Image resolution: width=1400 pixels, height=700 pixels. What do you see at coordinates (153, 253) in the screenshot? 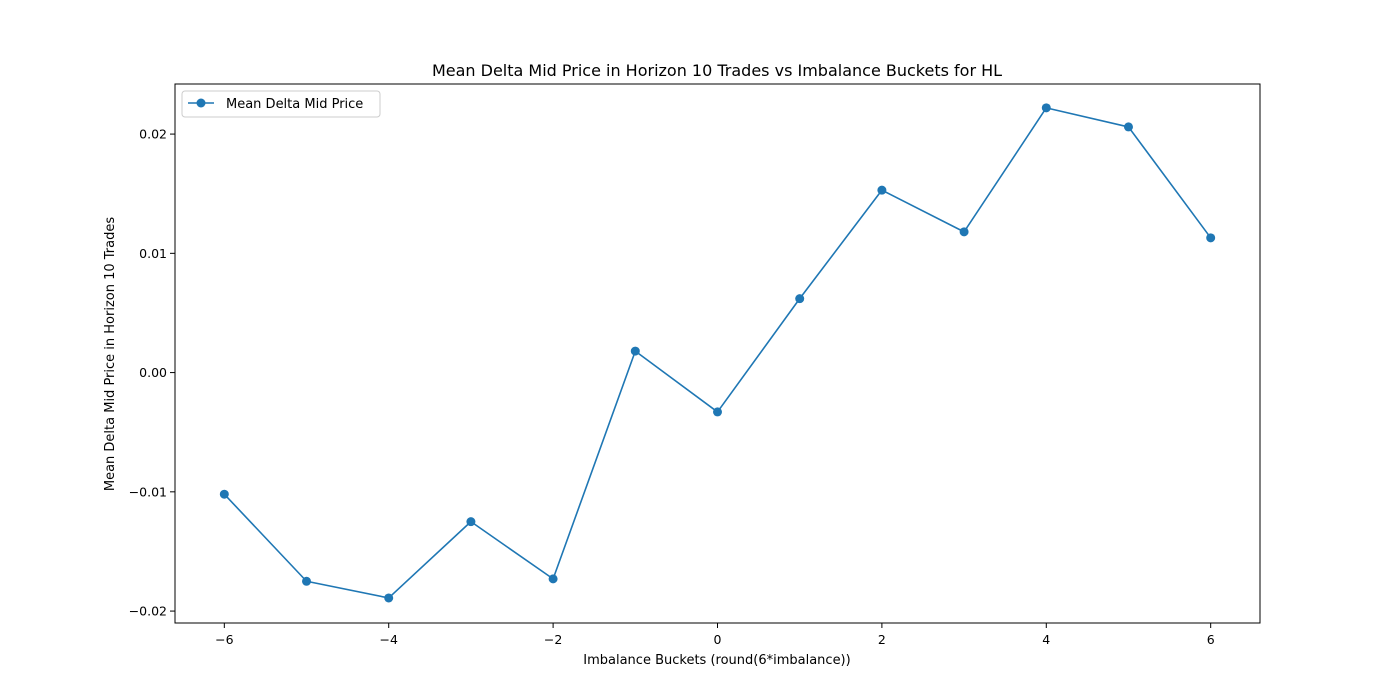
I see `y-tick-label: 0.01` at bounding box center [153, 253].